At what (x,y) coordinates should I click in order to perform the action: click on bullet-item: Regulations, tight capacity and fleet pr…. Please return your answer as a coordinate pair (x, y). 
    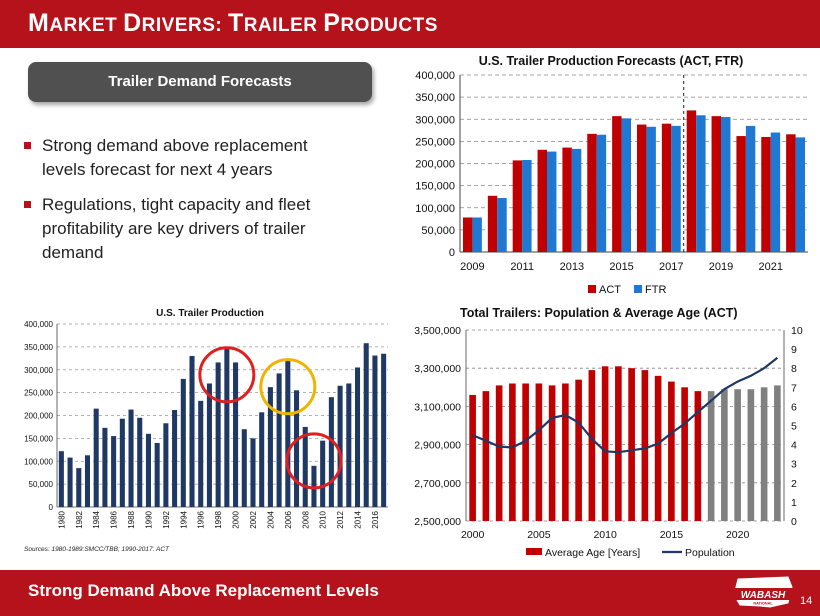
    Looking at the image, I should click on (189, 229).